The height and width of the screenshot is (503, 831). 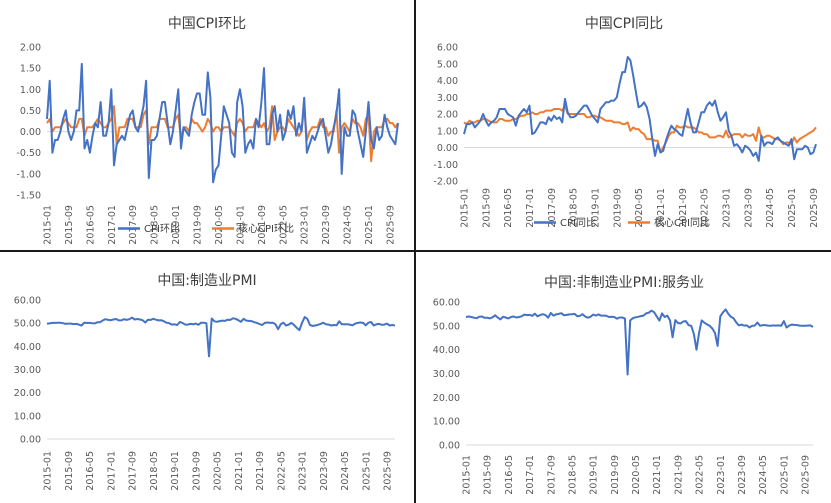 I want to click on series-line-CPI同比, so click(x=640, y=109).